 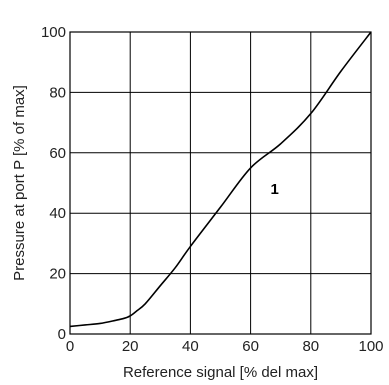 I want to click on curve-label: 1, so click(x=275, y=189).